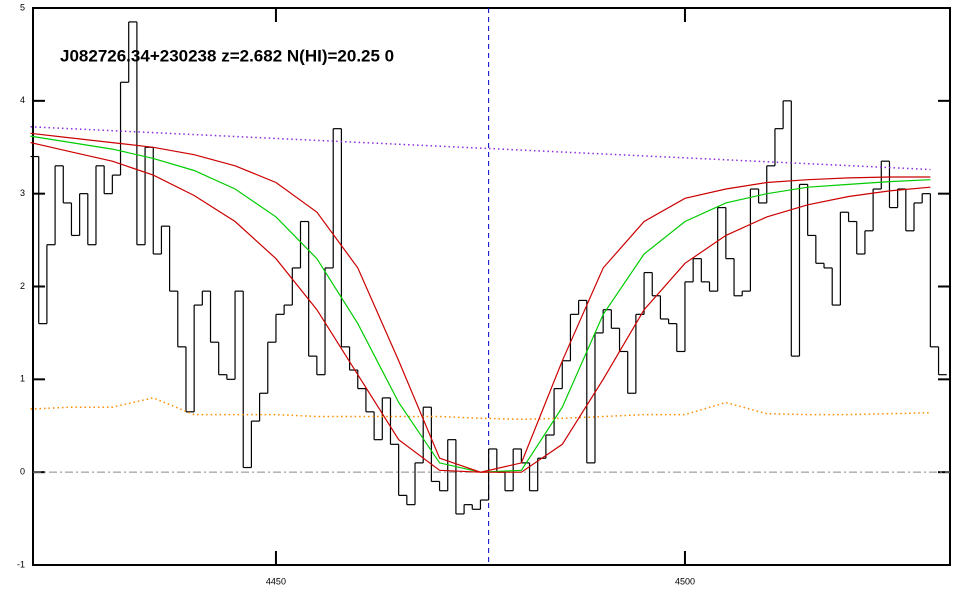 The image size is (960, 600). What do you see at coordinates (22, 7) in the screenshot?
I see `y-tick-label: 5` at bounding box center [22, 7].